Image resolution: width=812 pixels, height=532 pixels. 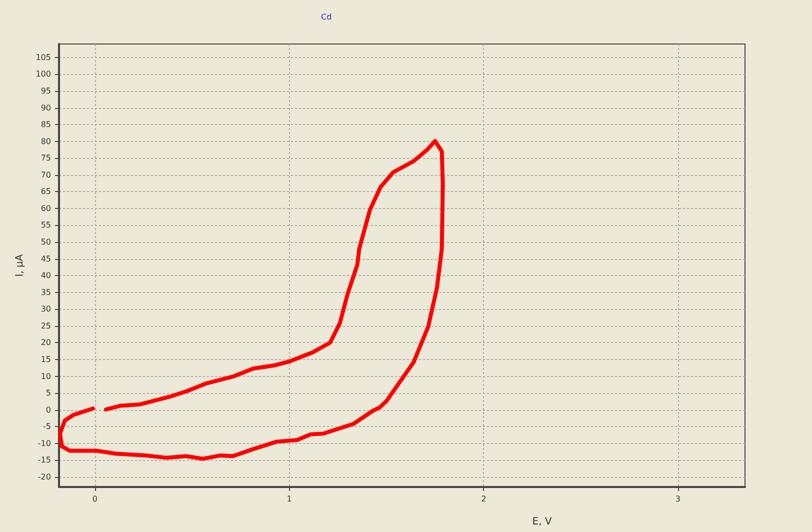 I want to click on x-tick-label: 0, so click(x=95, y=499).